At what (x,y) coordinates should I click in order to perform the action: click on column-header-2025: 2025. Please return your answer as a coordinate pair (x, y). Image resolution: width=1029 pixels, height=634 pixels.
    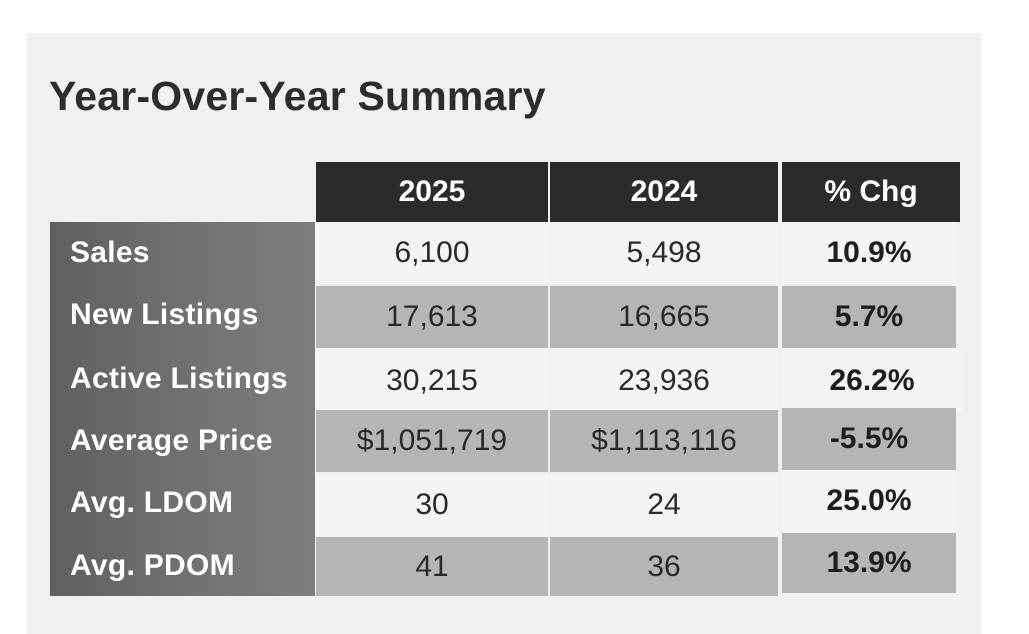
    Looking at the image, I should click on (432, 192).